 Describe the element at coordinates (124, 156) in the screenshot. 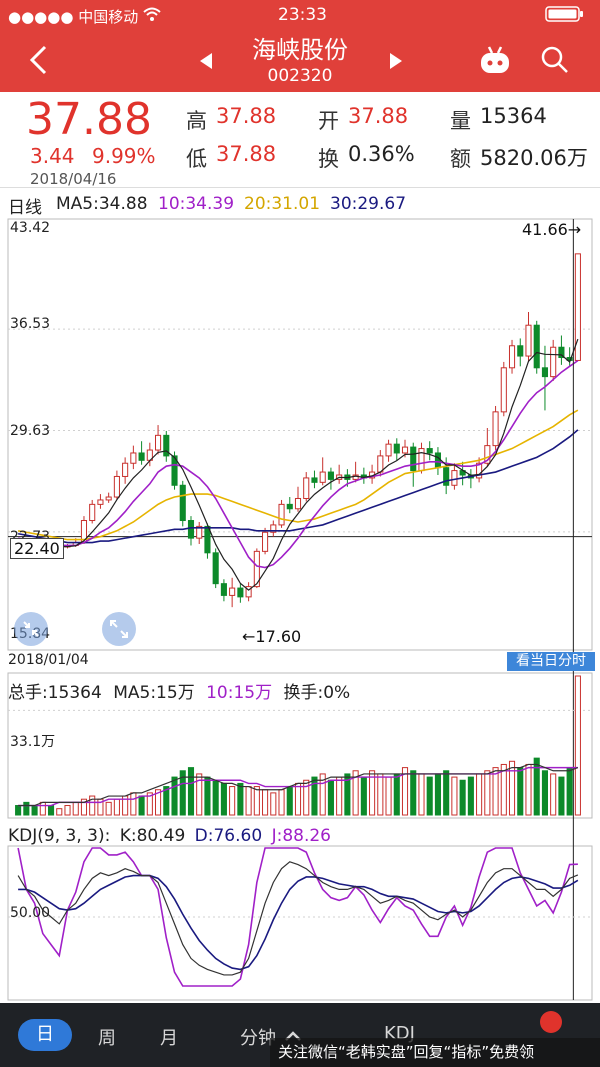

I see `price-change-pct: 9.99%` at that location.